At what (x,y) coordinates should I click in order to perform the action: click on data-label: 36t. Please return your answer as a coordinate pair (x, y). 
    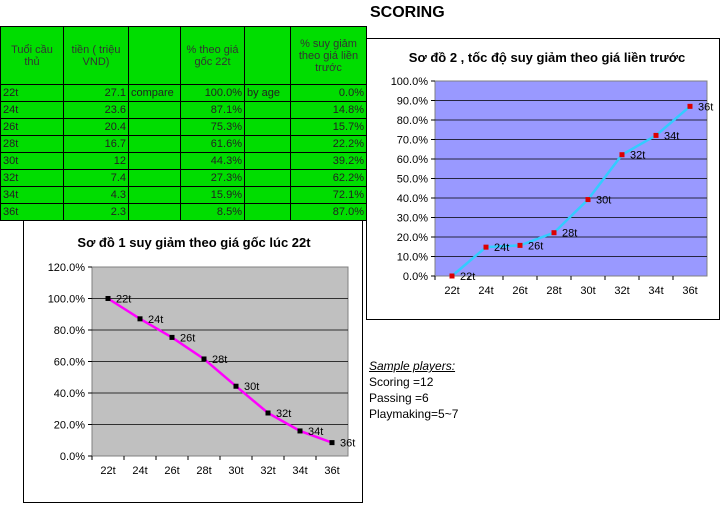
    Looking at the image, I should click on (347, 444).